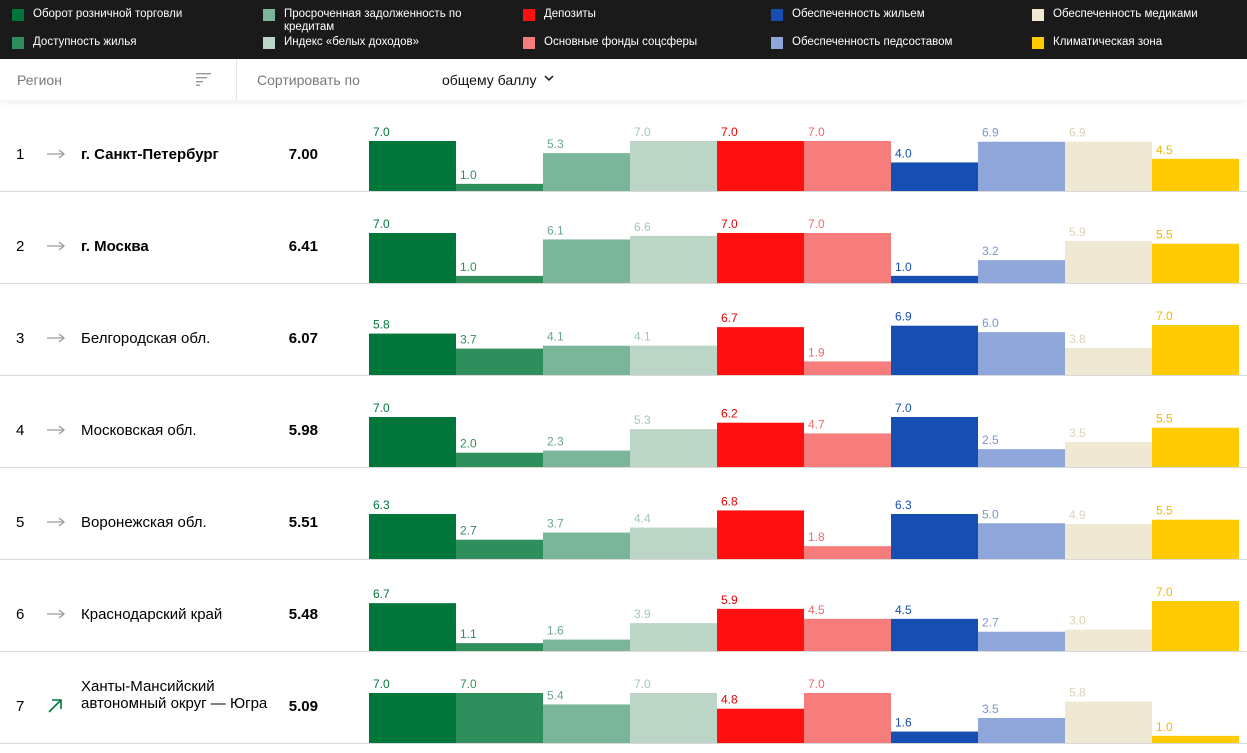  Describe the element at coordinates (729, 318) in the screenshot. I see `bar-value-label: 6.7` at that location.